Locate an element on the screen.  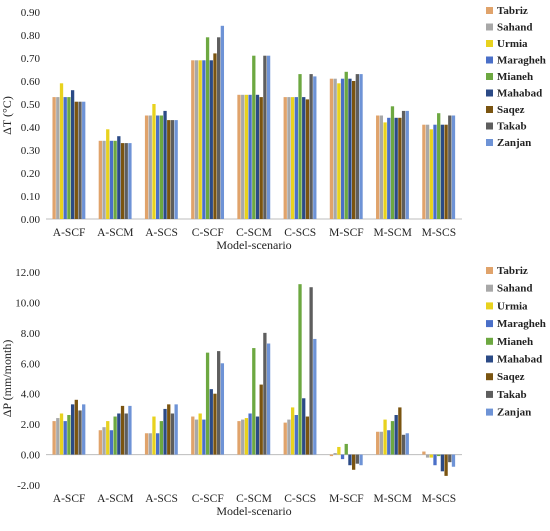
bar-tabriz-m-scs is located at coordinates (424, 453).